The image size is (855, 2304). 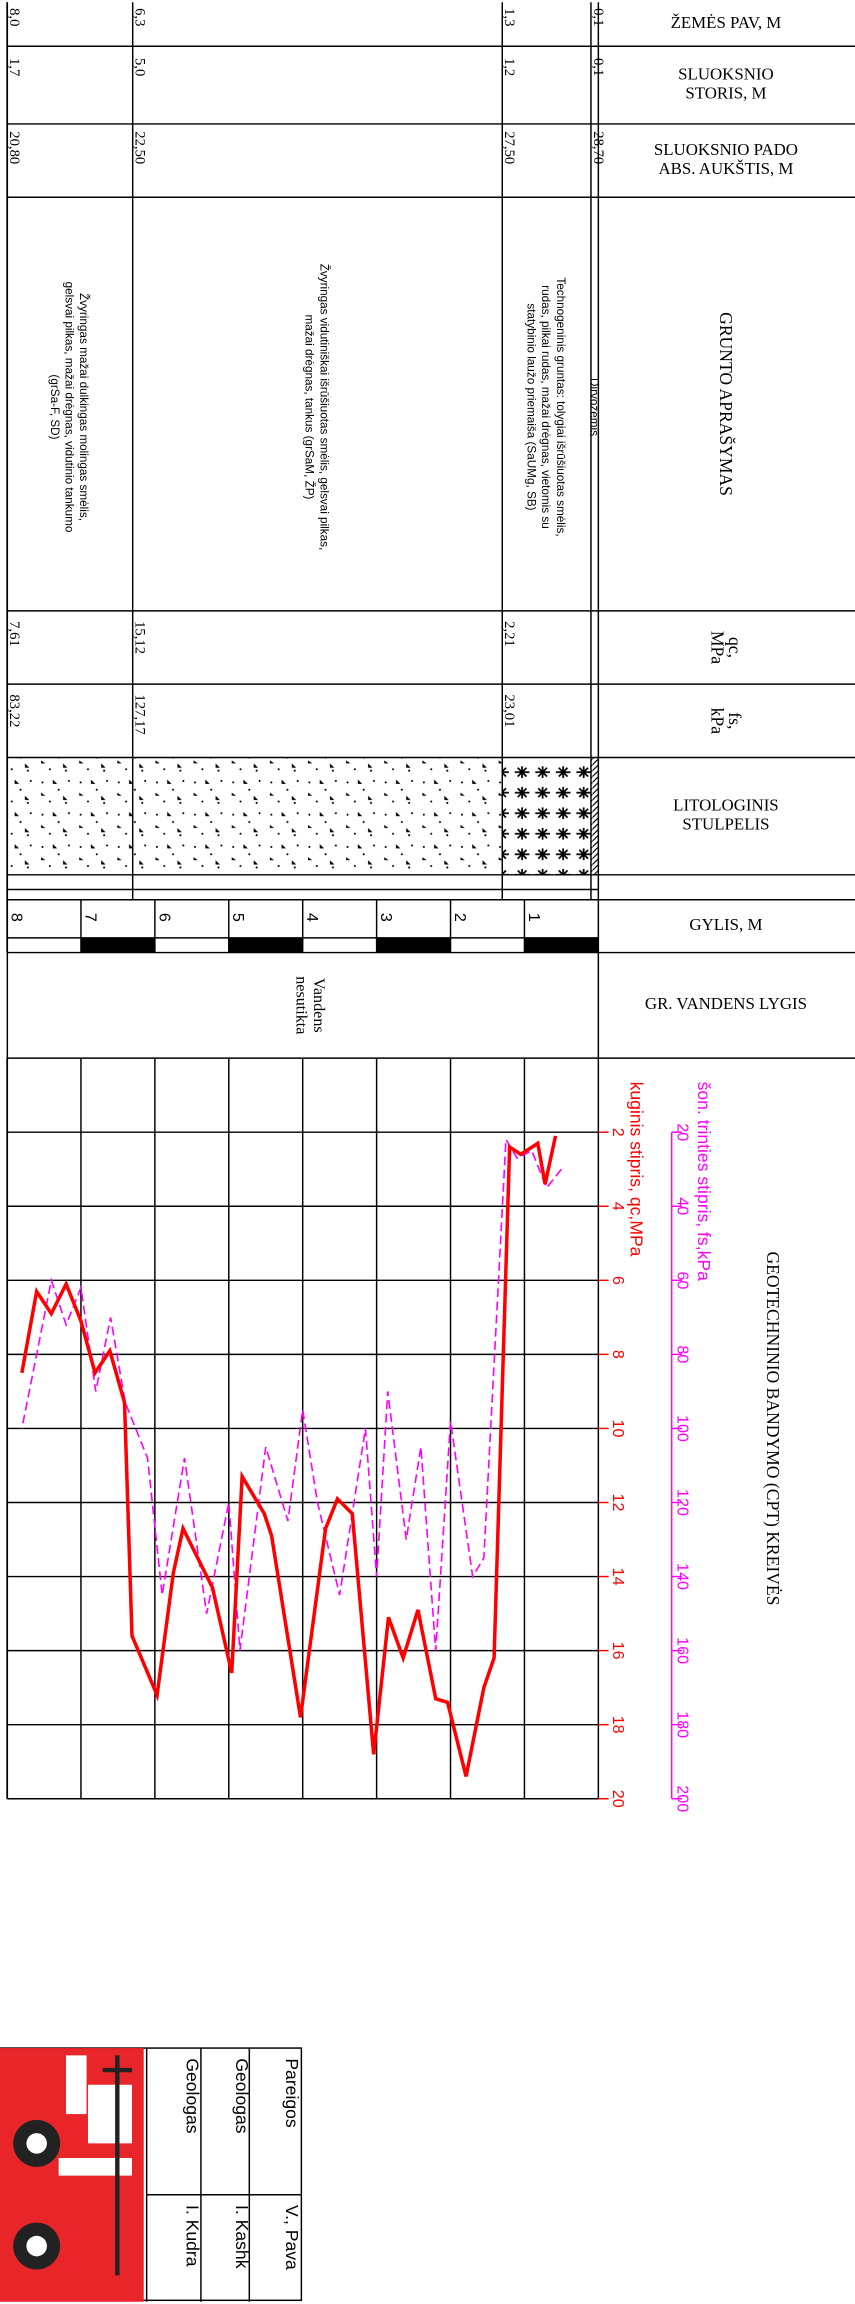 I want to click on column-header: qc,, so click(x=735, y=647).